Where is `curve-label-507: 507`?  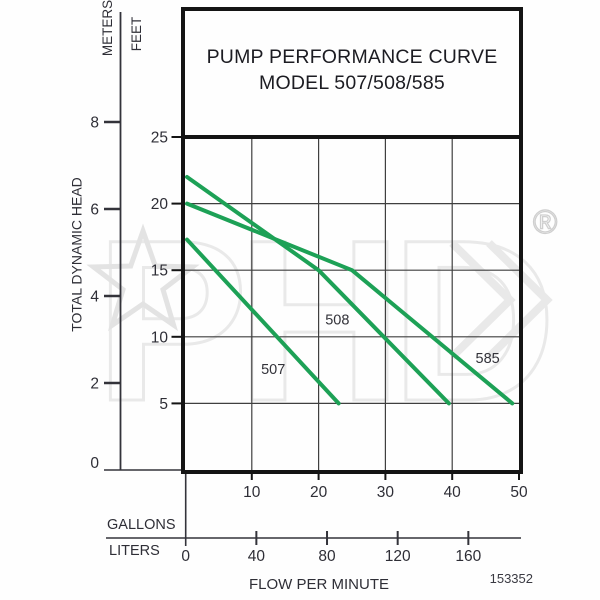 curve-label-507: 507 is located at coordinates (273, 370).